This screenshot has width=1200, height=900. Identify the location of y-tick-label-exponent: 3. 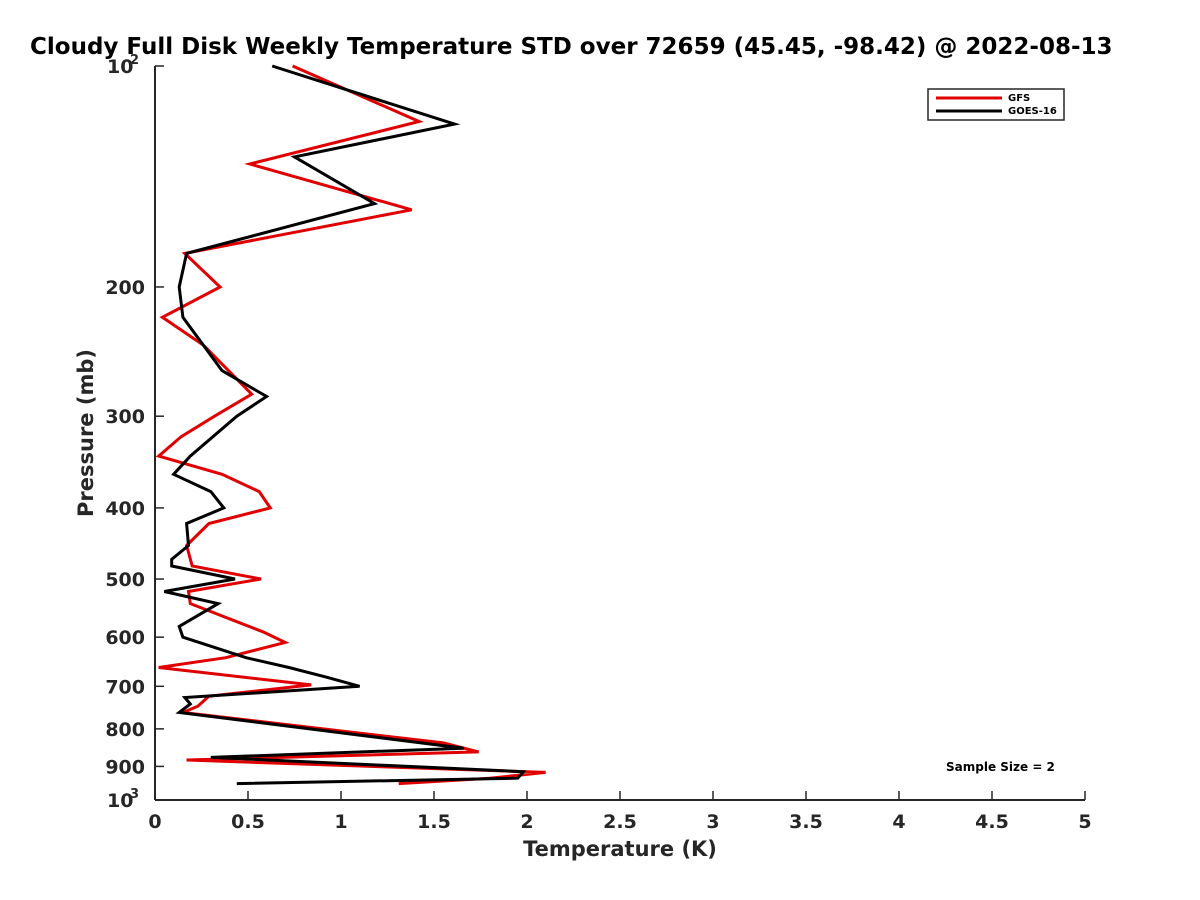
(134, 794).